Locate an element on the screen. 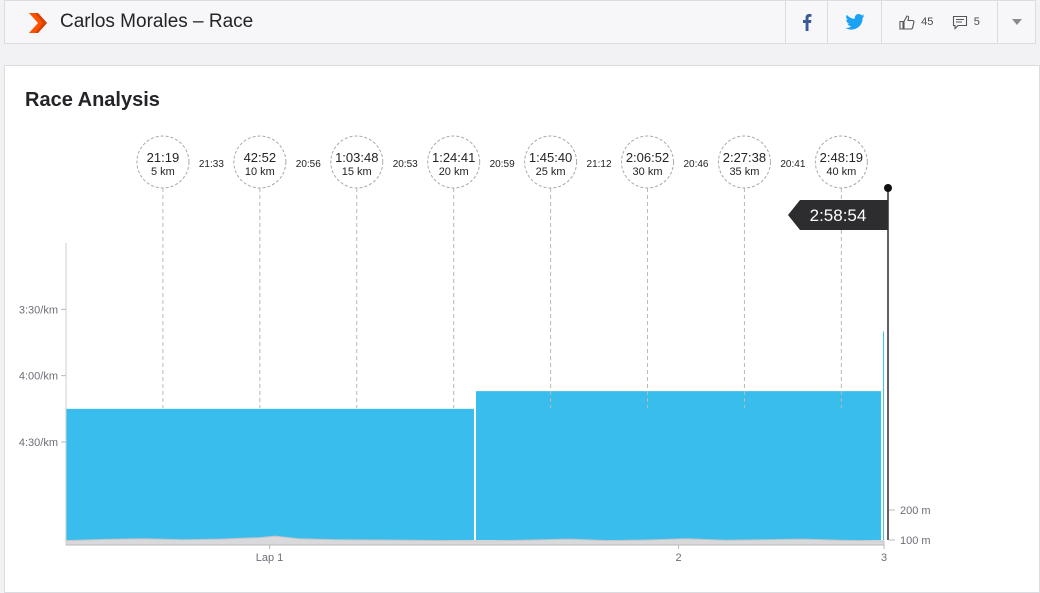 The width and height of the screenshot is (1040, 593). elevation-tick-label: 100 m is located at coordinates (915, 541).